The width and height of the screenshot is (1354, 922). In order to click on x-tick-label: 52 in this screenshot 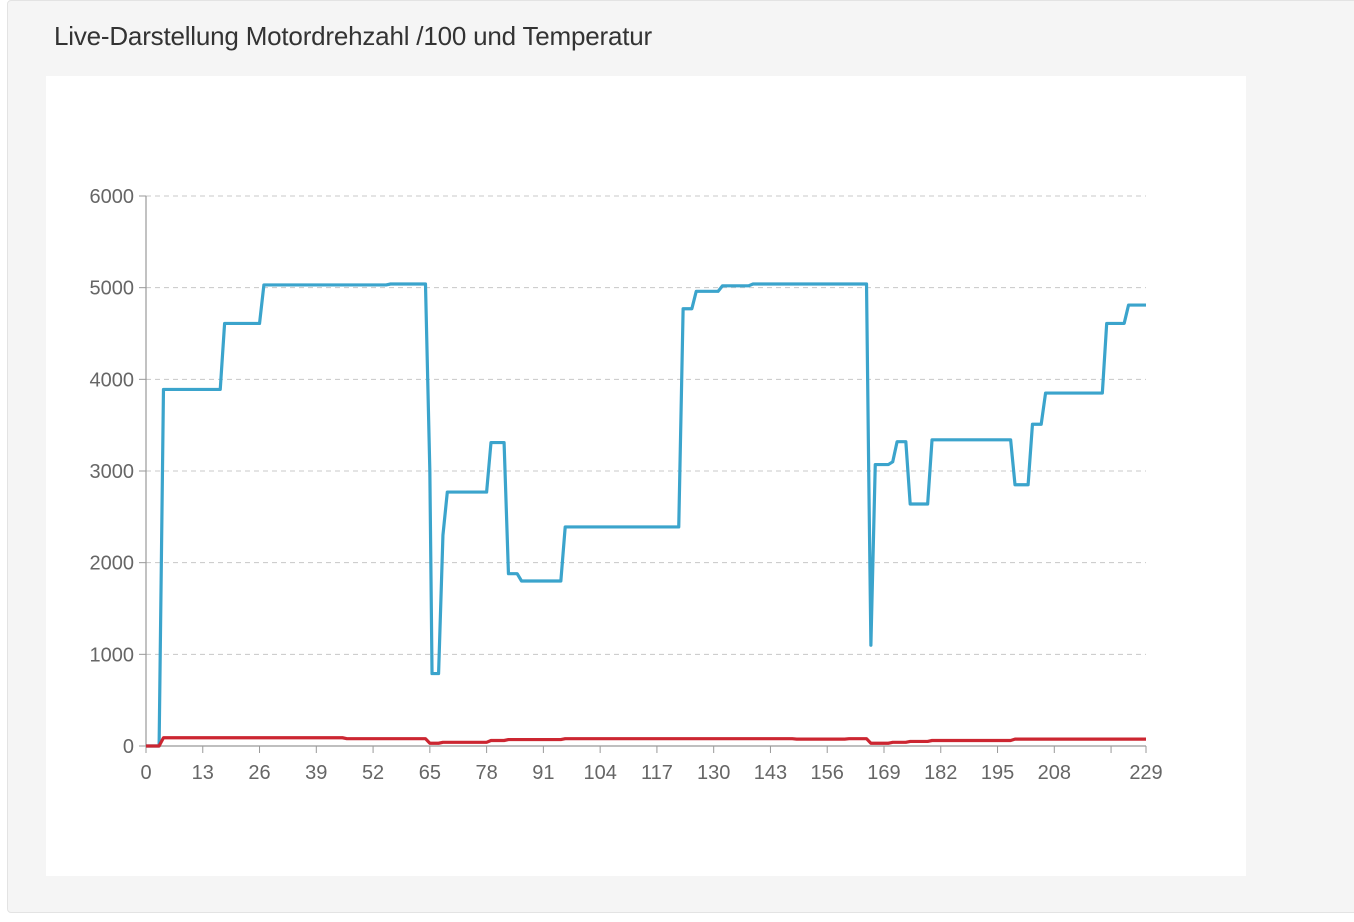, I will do `click(373, 773)`.